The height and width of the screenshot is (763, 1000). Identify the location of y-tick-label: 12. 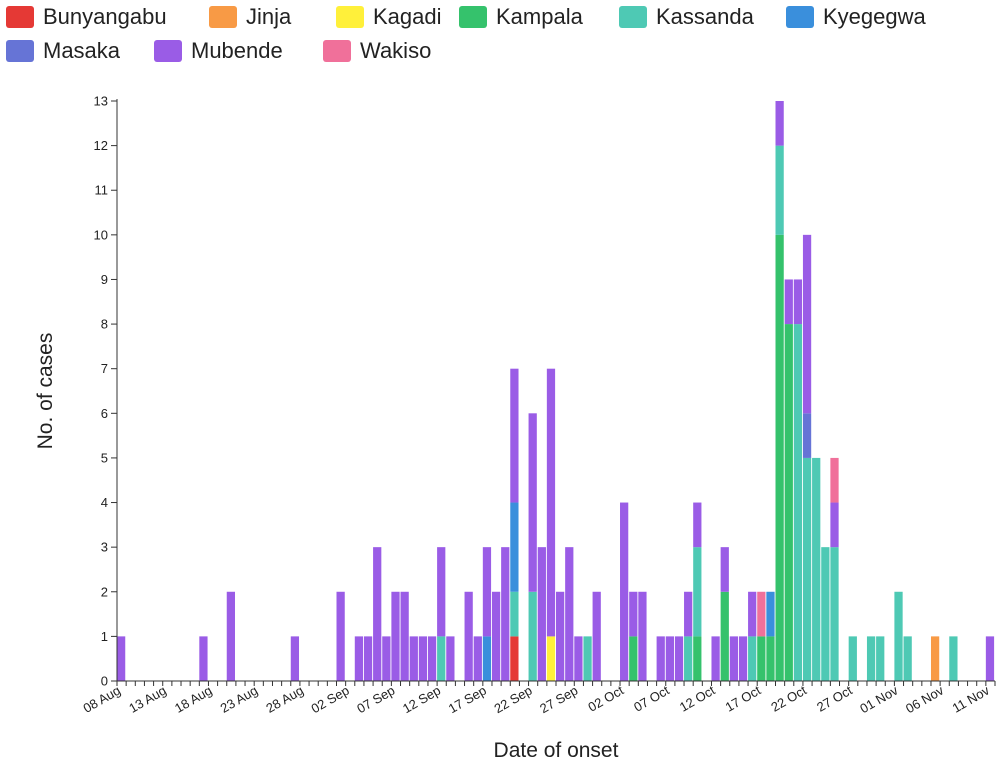
(101, 145).